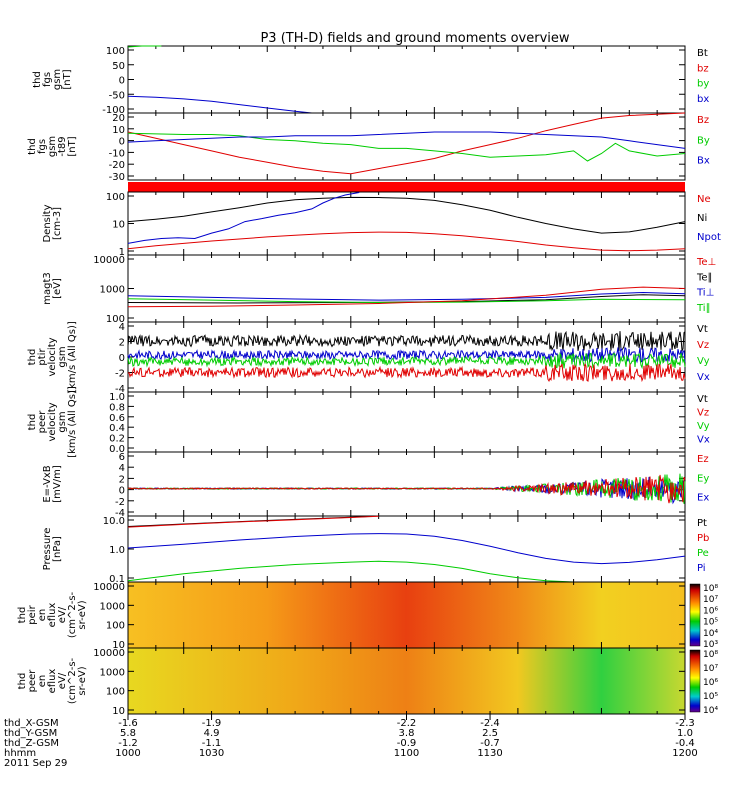  Describe the element at coordinates (685, 723) in the screenshot. I see `ephemeris-value: -2.3` at that location.